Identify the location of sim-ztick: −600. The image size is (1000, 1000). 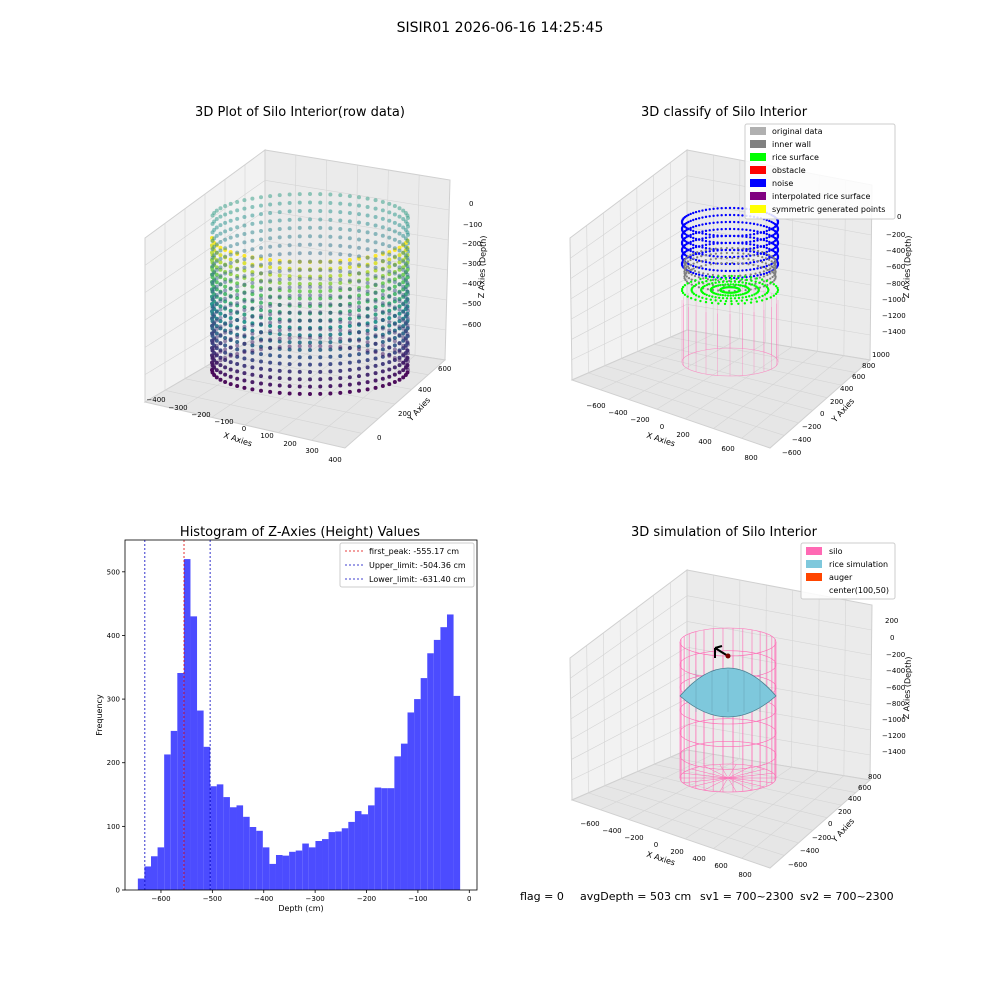
(895, 688).